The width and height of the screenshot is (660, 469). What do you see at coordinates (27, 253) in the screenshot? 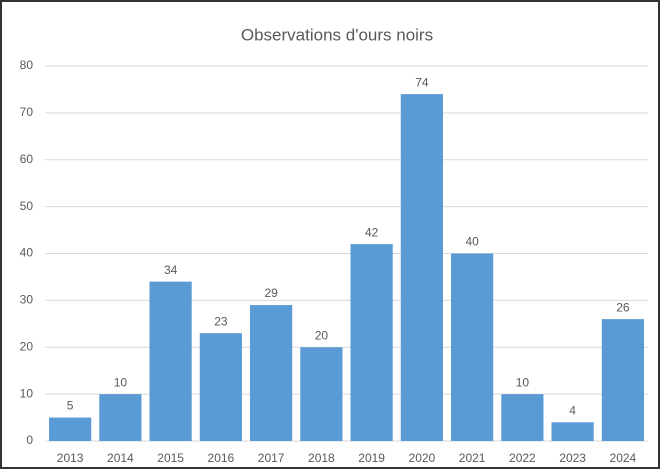
I see `y-tick-label: 40` at bounding box center [27, 253].